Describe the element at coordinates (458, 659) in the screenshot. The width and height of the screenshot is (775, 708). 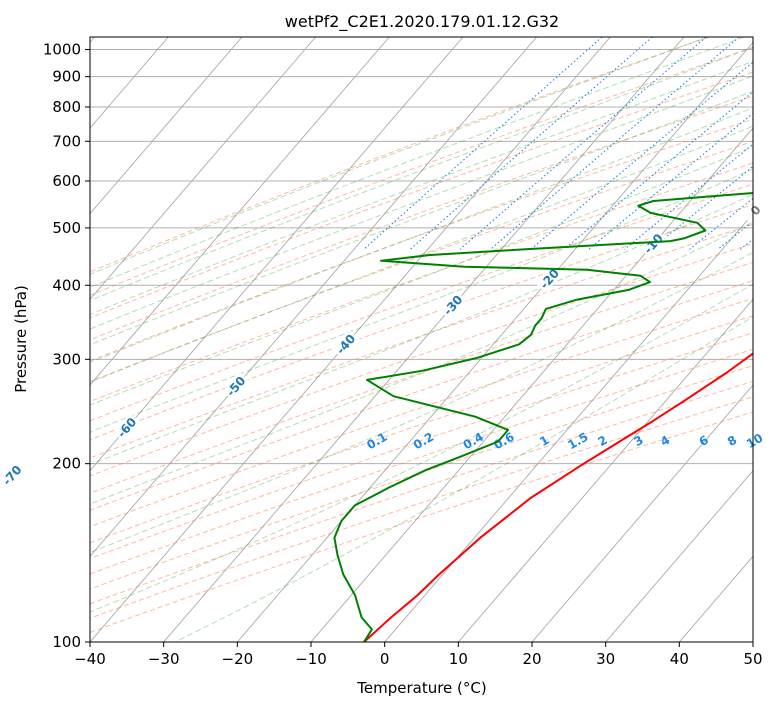
I see `x-tick-label: 10` at that location.